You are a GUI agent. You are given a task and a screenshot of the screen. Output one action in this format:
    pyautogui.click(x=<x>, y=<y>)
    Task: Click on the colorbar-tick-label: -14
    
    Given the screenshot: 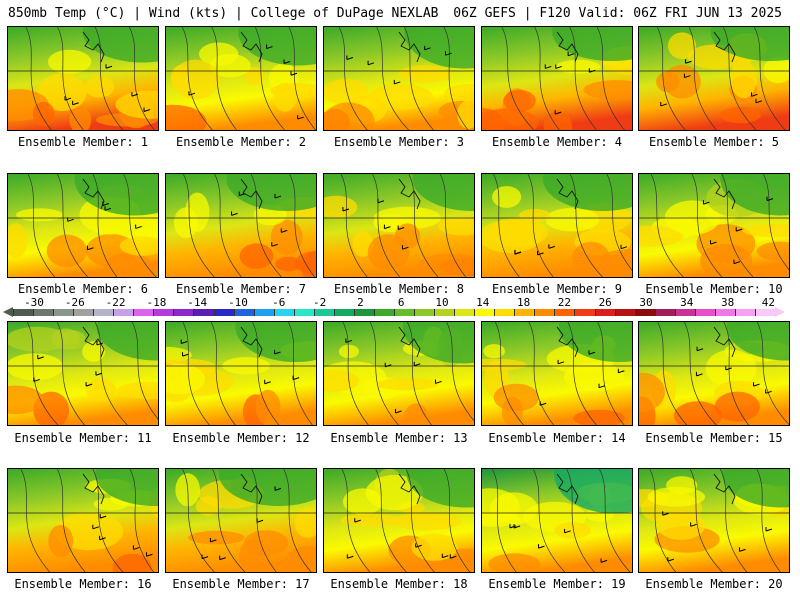 What is the action you would take?
    pyautogui.click(x=197, y=302)
    